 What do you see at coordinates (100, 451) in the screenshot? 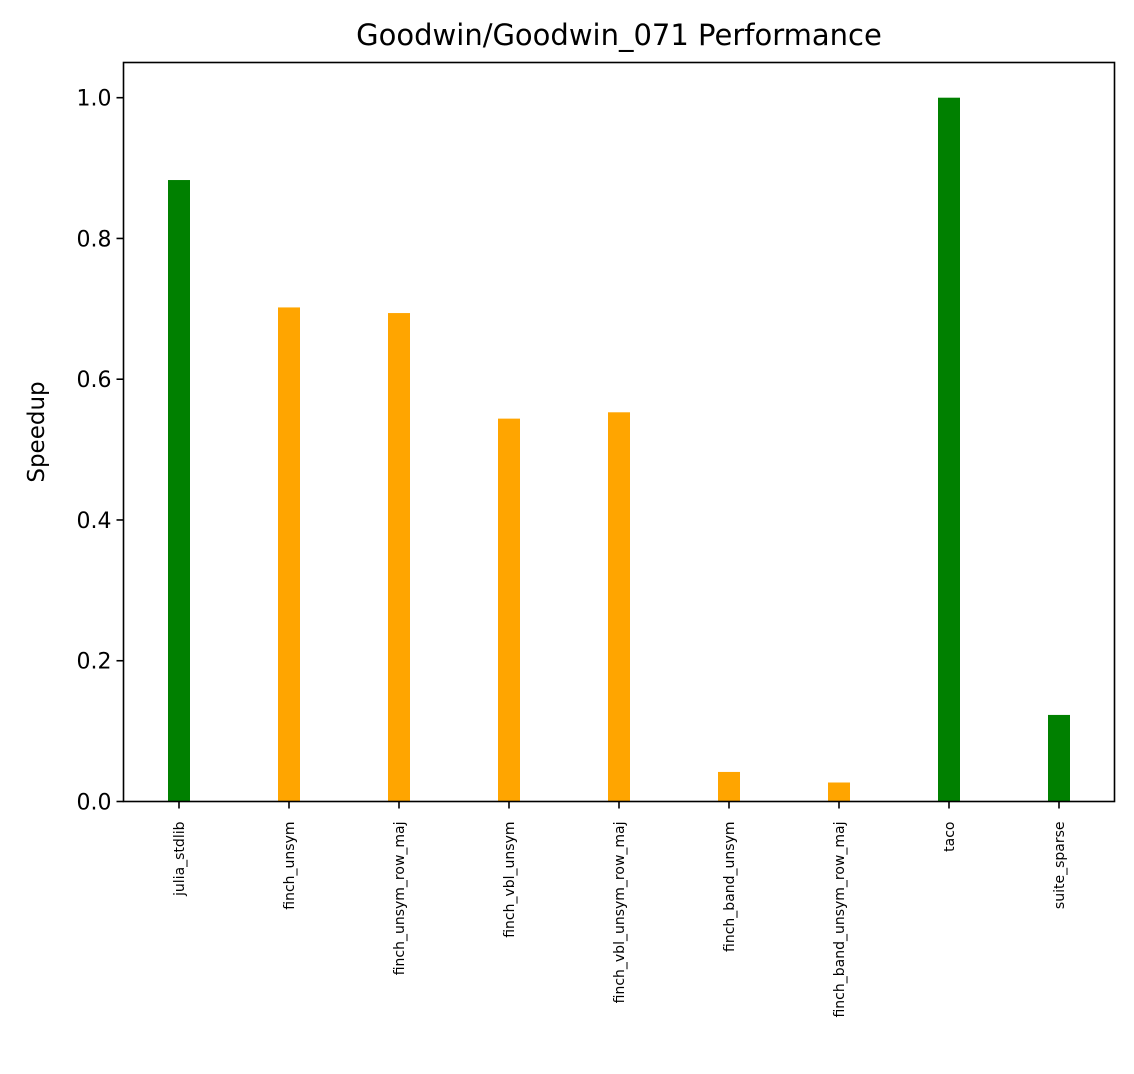
I see `y-ticks: 0.0 0.2 0.4 0.6 0.8 1.0` at bounding box center [100, 451].